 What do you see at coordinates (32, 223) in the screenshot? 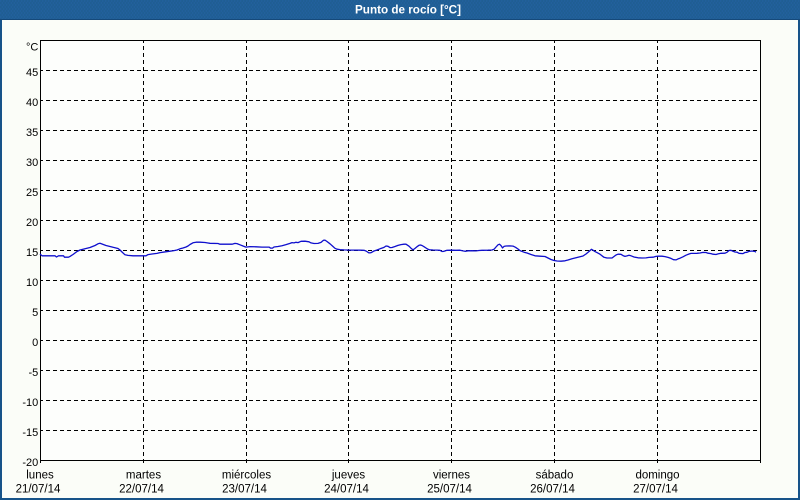
I see `svg-text: 20` at bounding box center [32, 223].